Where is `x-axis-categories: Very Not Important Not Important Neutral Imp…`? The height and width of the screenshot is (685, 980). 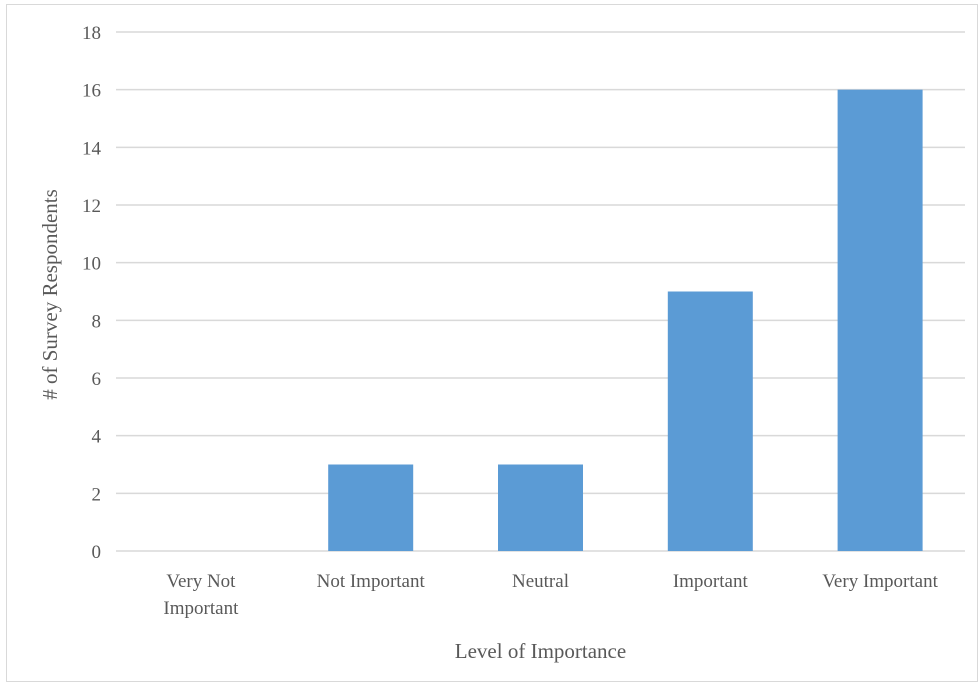
x-axis-categories: Very Not Important Not Important Neutral Imp… is located at coordinates (550, 595).